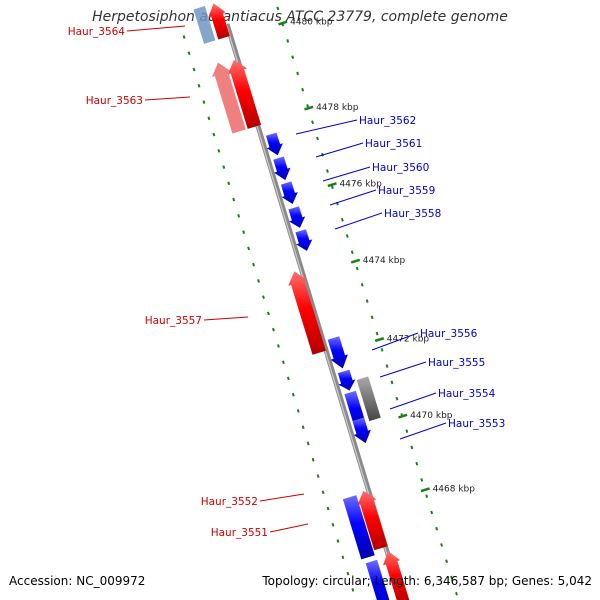 This screenshot has height=600, width=600. I want to click on gene-label-reverse: Haur_3561, so click(393, 144).